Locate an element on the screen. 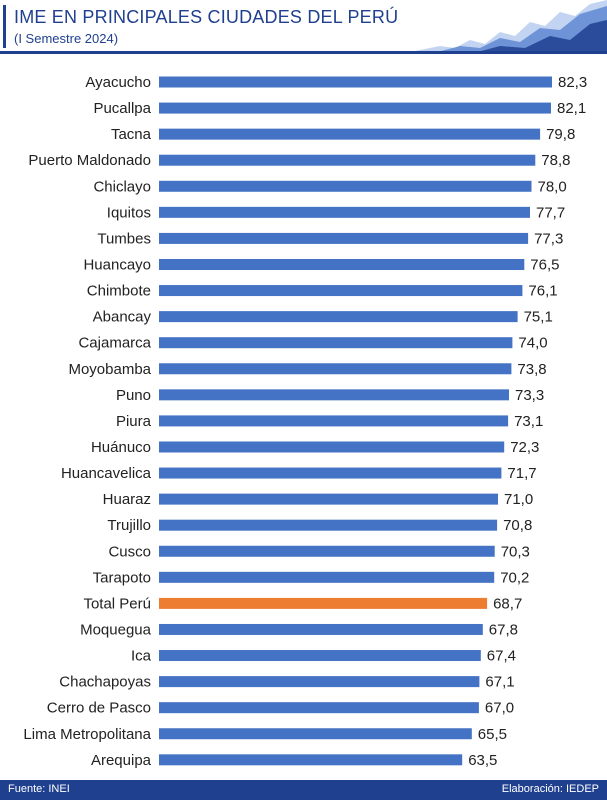  value-label: 73,1 is located at coordinates (528, 421).